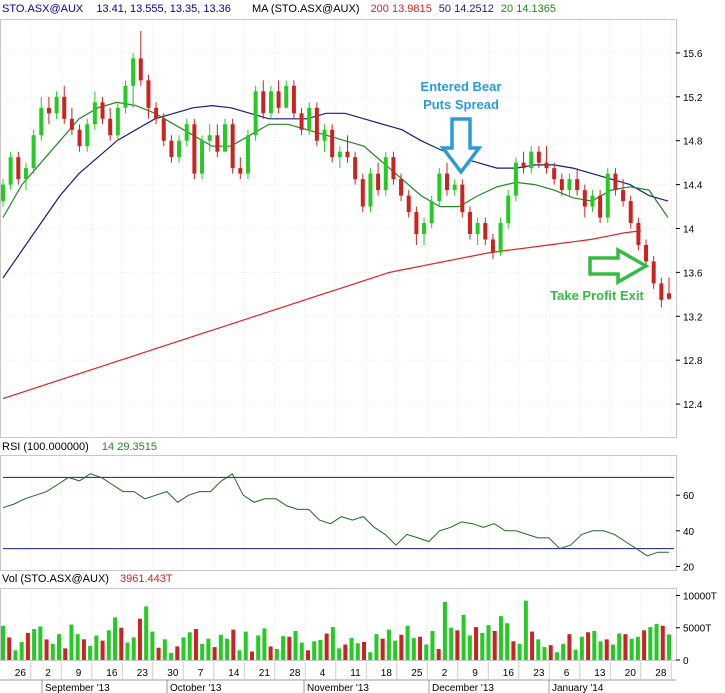 This screenshot has height=693, width=725. I want to click on rsi-tick-label: 20, so click(689, 567).